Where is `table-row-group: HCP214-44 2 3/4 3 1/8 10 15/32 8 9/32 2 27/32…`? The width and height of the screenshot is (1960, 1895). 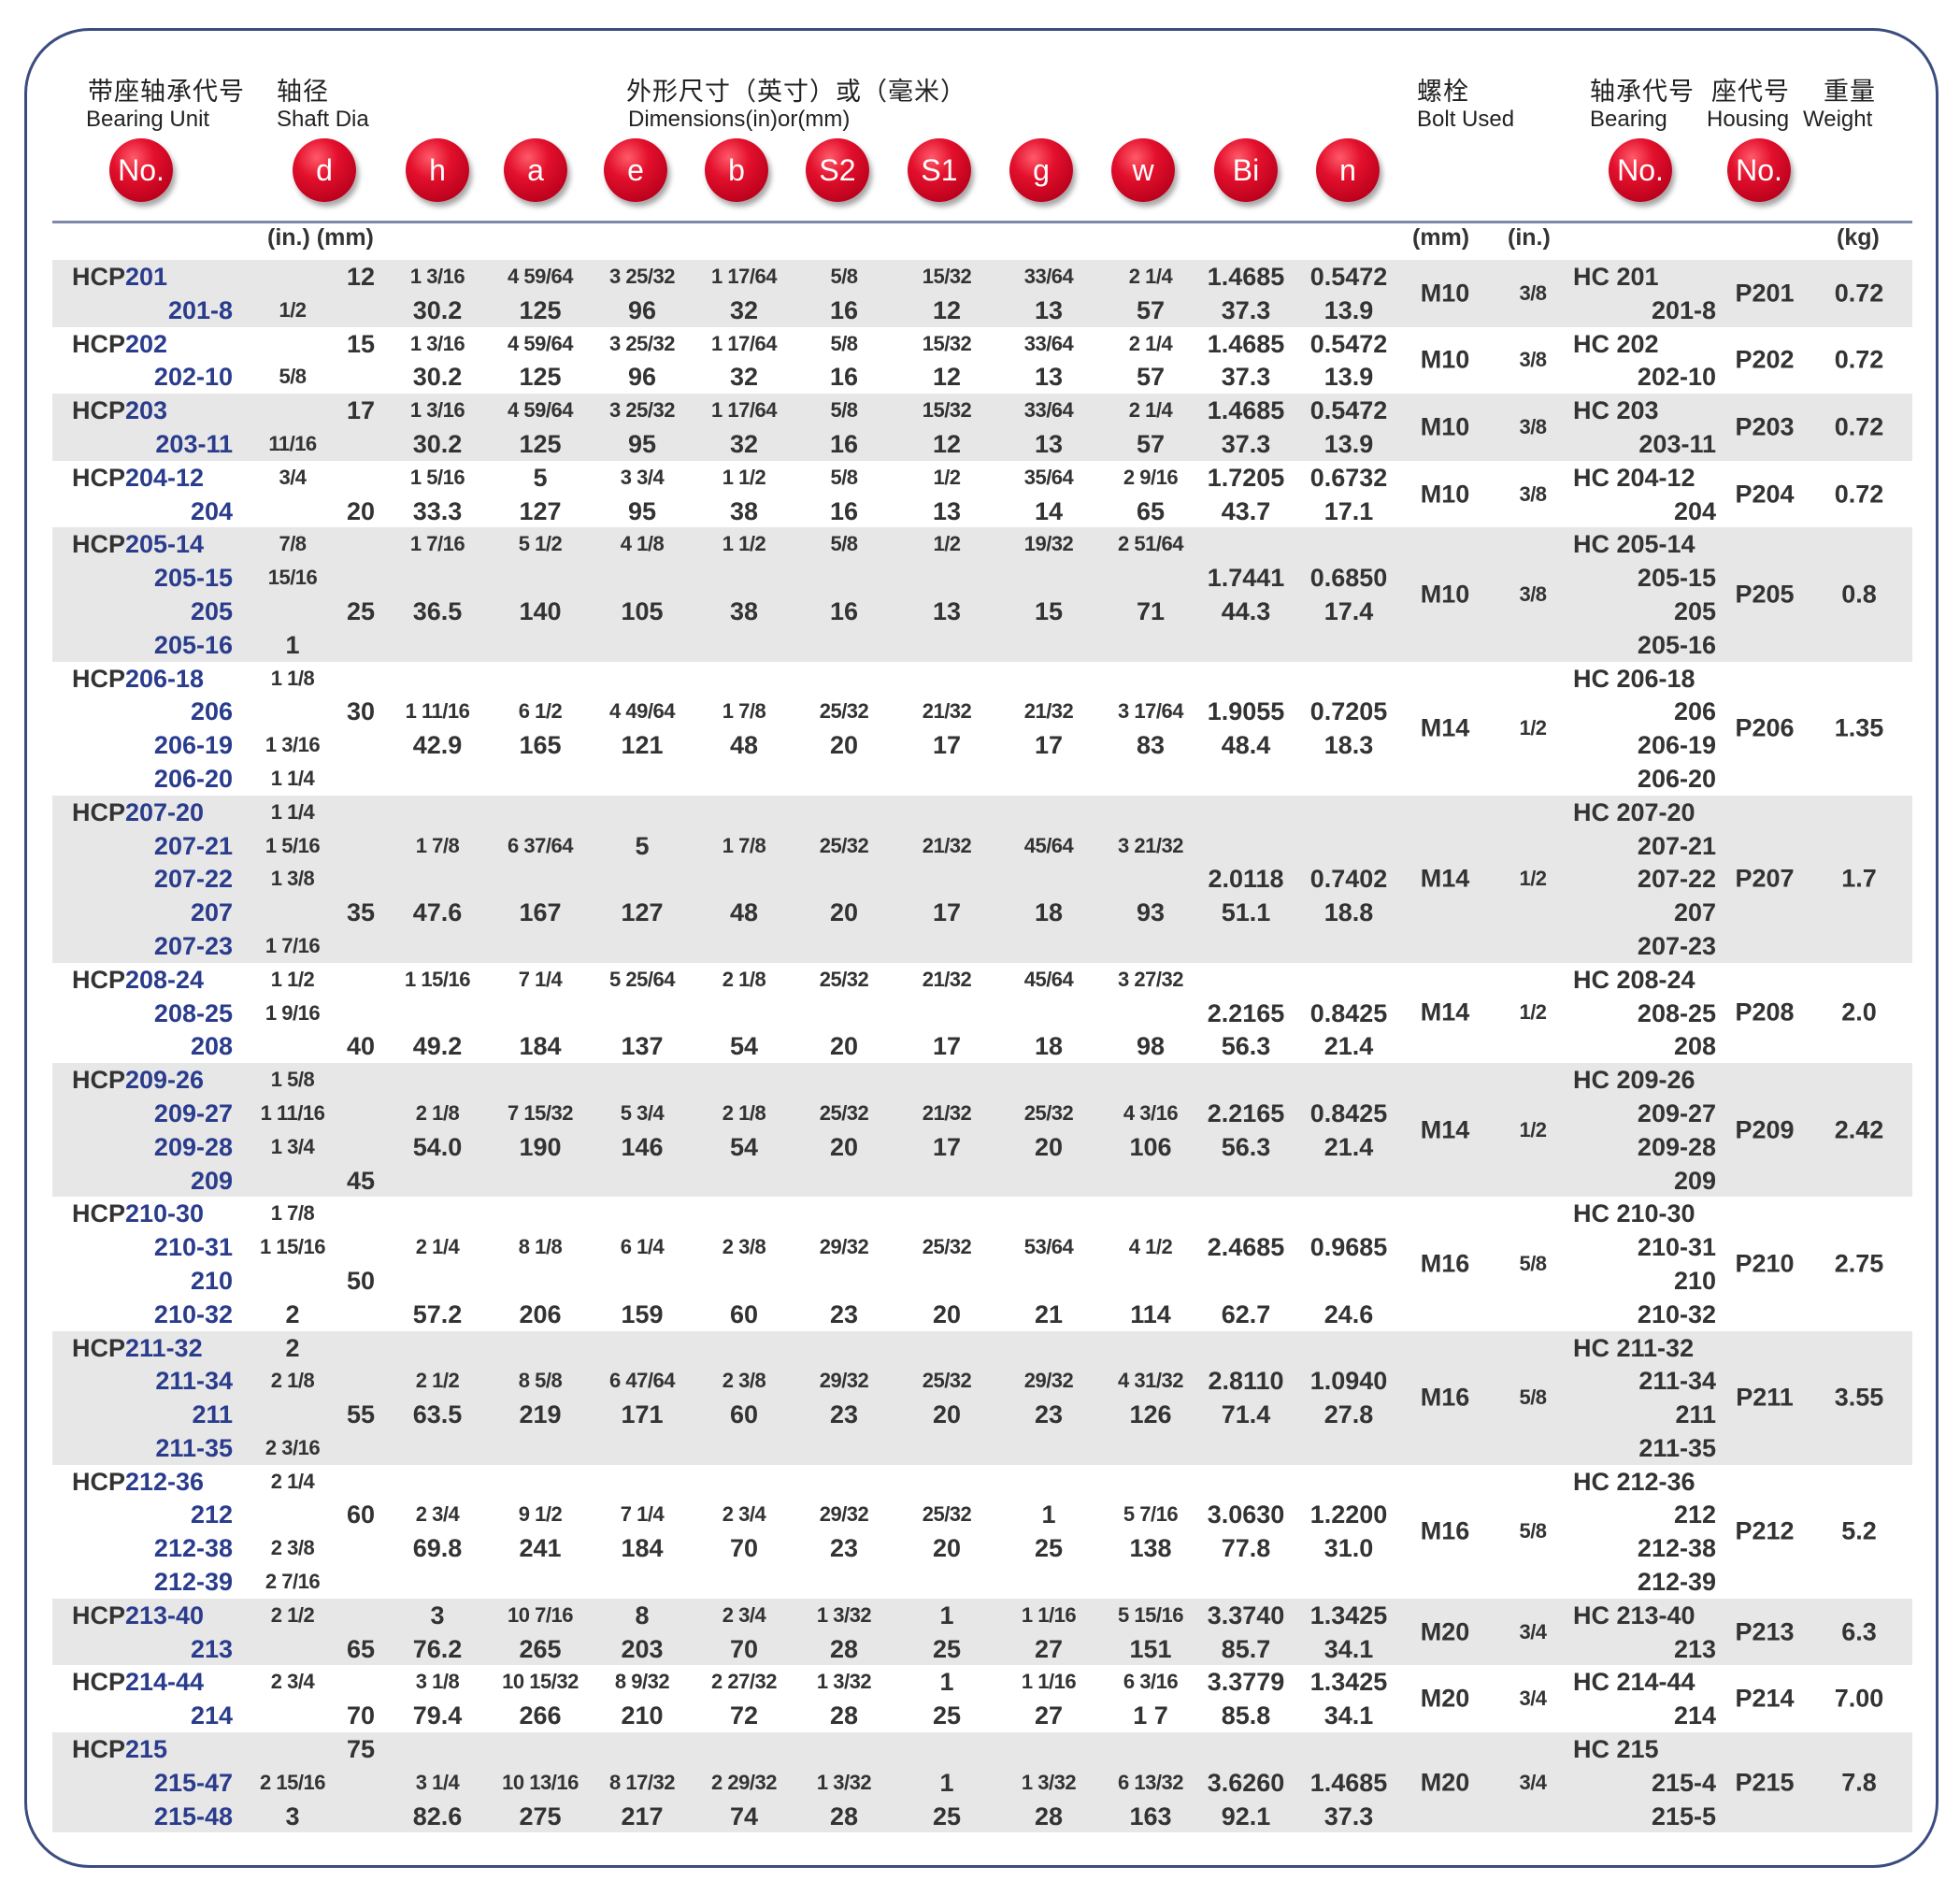 table-row-group: HCP214-44 2 3/4 3 1/8 10 15/32 8 9/32 2 27/32… is located at coordinates (982, 1698).